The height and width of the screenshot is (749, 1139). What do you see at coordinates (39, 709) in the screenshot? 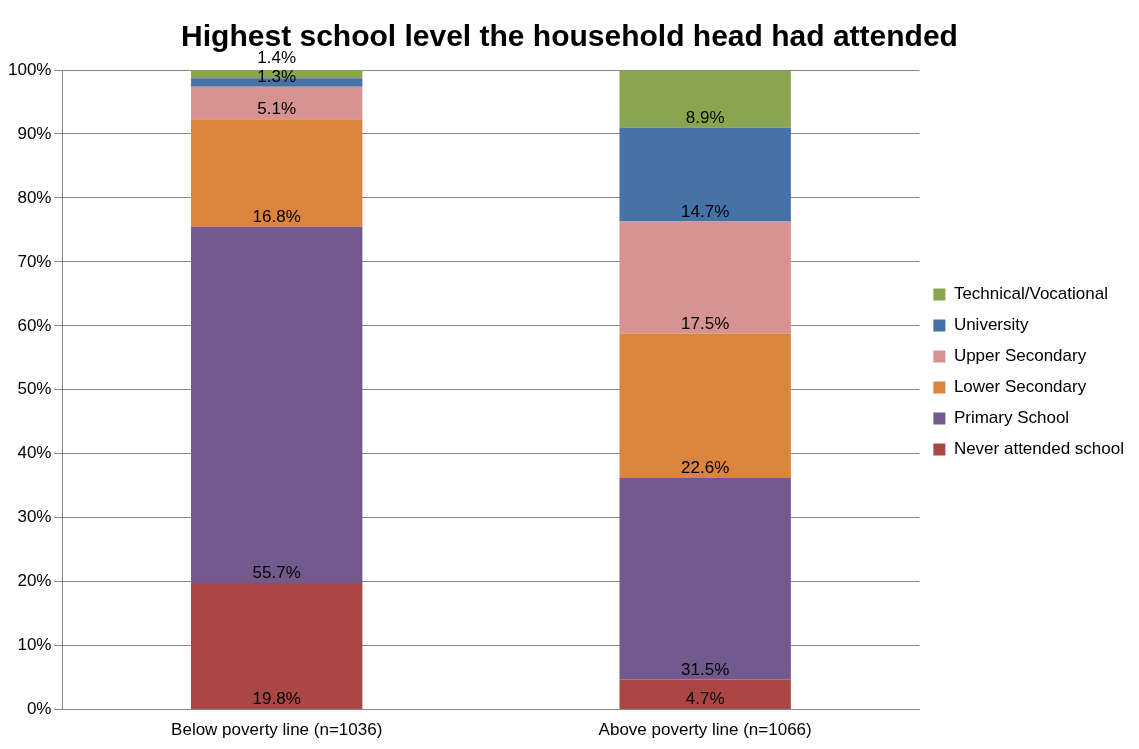
I see `y-tick-label: 0%` at bounding box center [39, 709].